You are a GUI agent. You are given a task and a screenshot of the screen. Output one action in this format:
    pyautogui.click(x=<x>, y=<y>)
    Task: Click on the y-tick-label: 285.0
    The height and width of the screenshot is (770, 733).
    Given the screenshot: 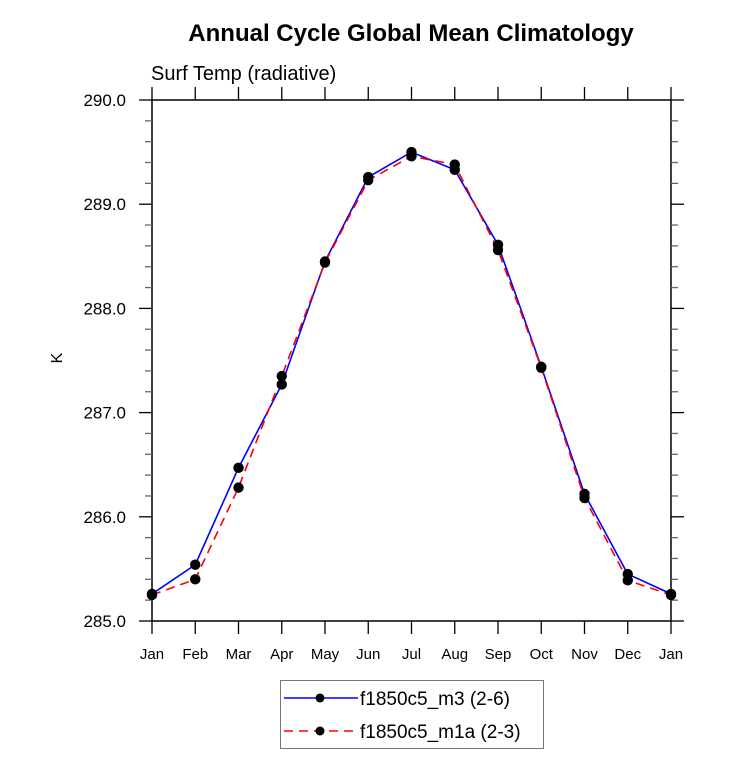 What is the action you would take?
    pyautogui.click(x=104, y=621)
    